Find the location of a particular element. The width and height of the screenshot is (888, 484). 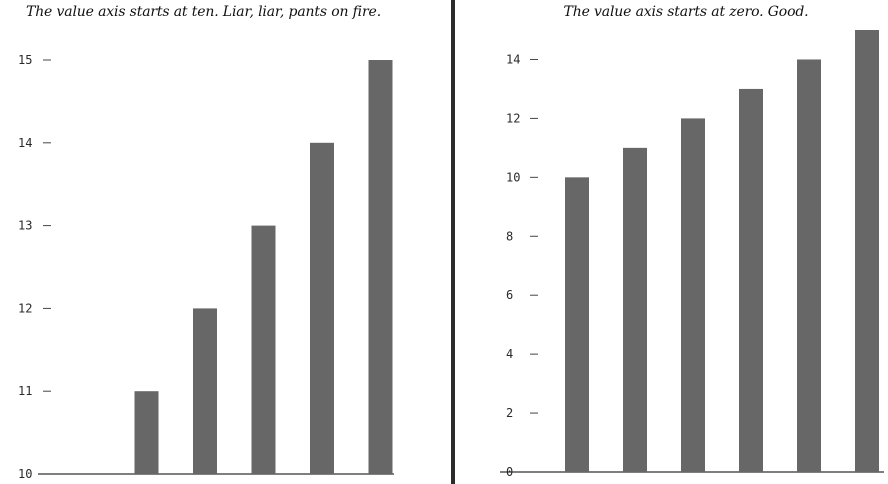

chart-1-y-tick-label: 8 is located at coordinates (509, 236).